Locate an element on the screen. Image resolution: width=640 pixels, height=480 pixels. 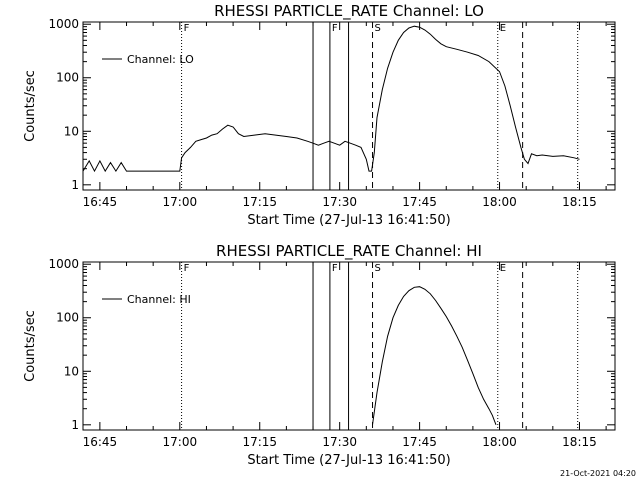
generation-timestamp: 21-Oct-2021 04:20 is located at coordinates (598, 473).